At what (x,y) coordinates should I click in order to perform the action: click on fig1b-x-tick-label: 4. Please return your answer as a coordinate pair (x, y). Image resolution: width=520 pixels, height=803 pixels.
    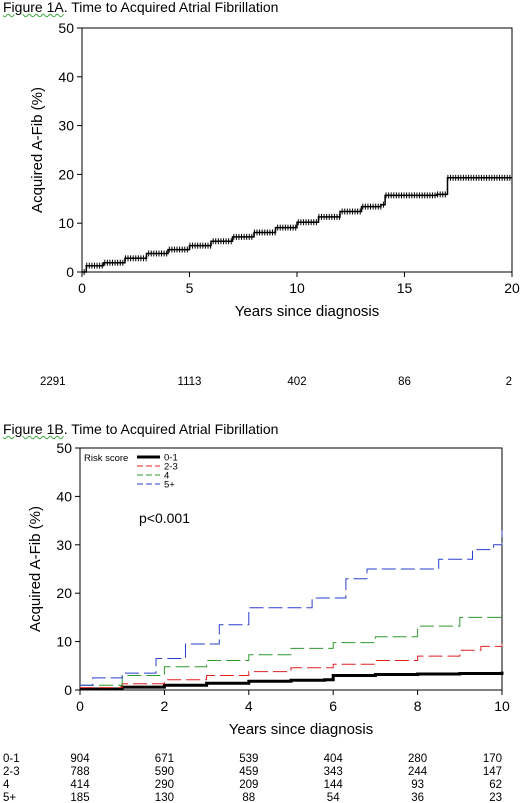
    Looking at the image, I should click on (249, 706).